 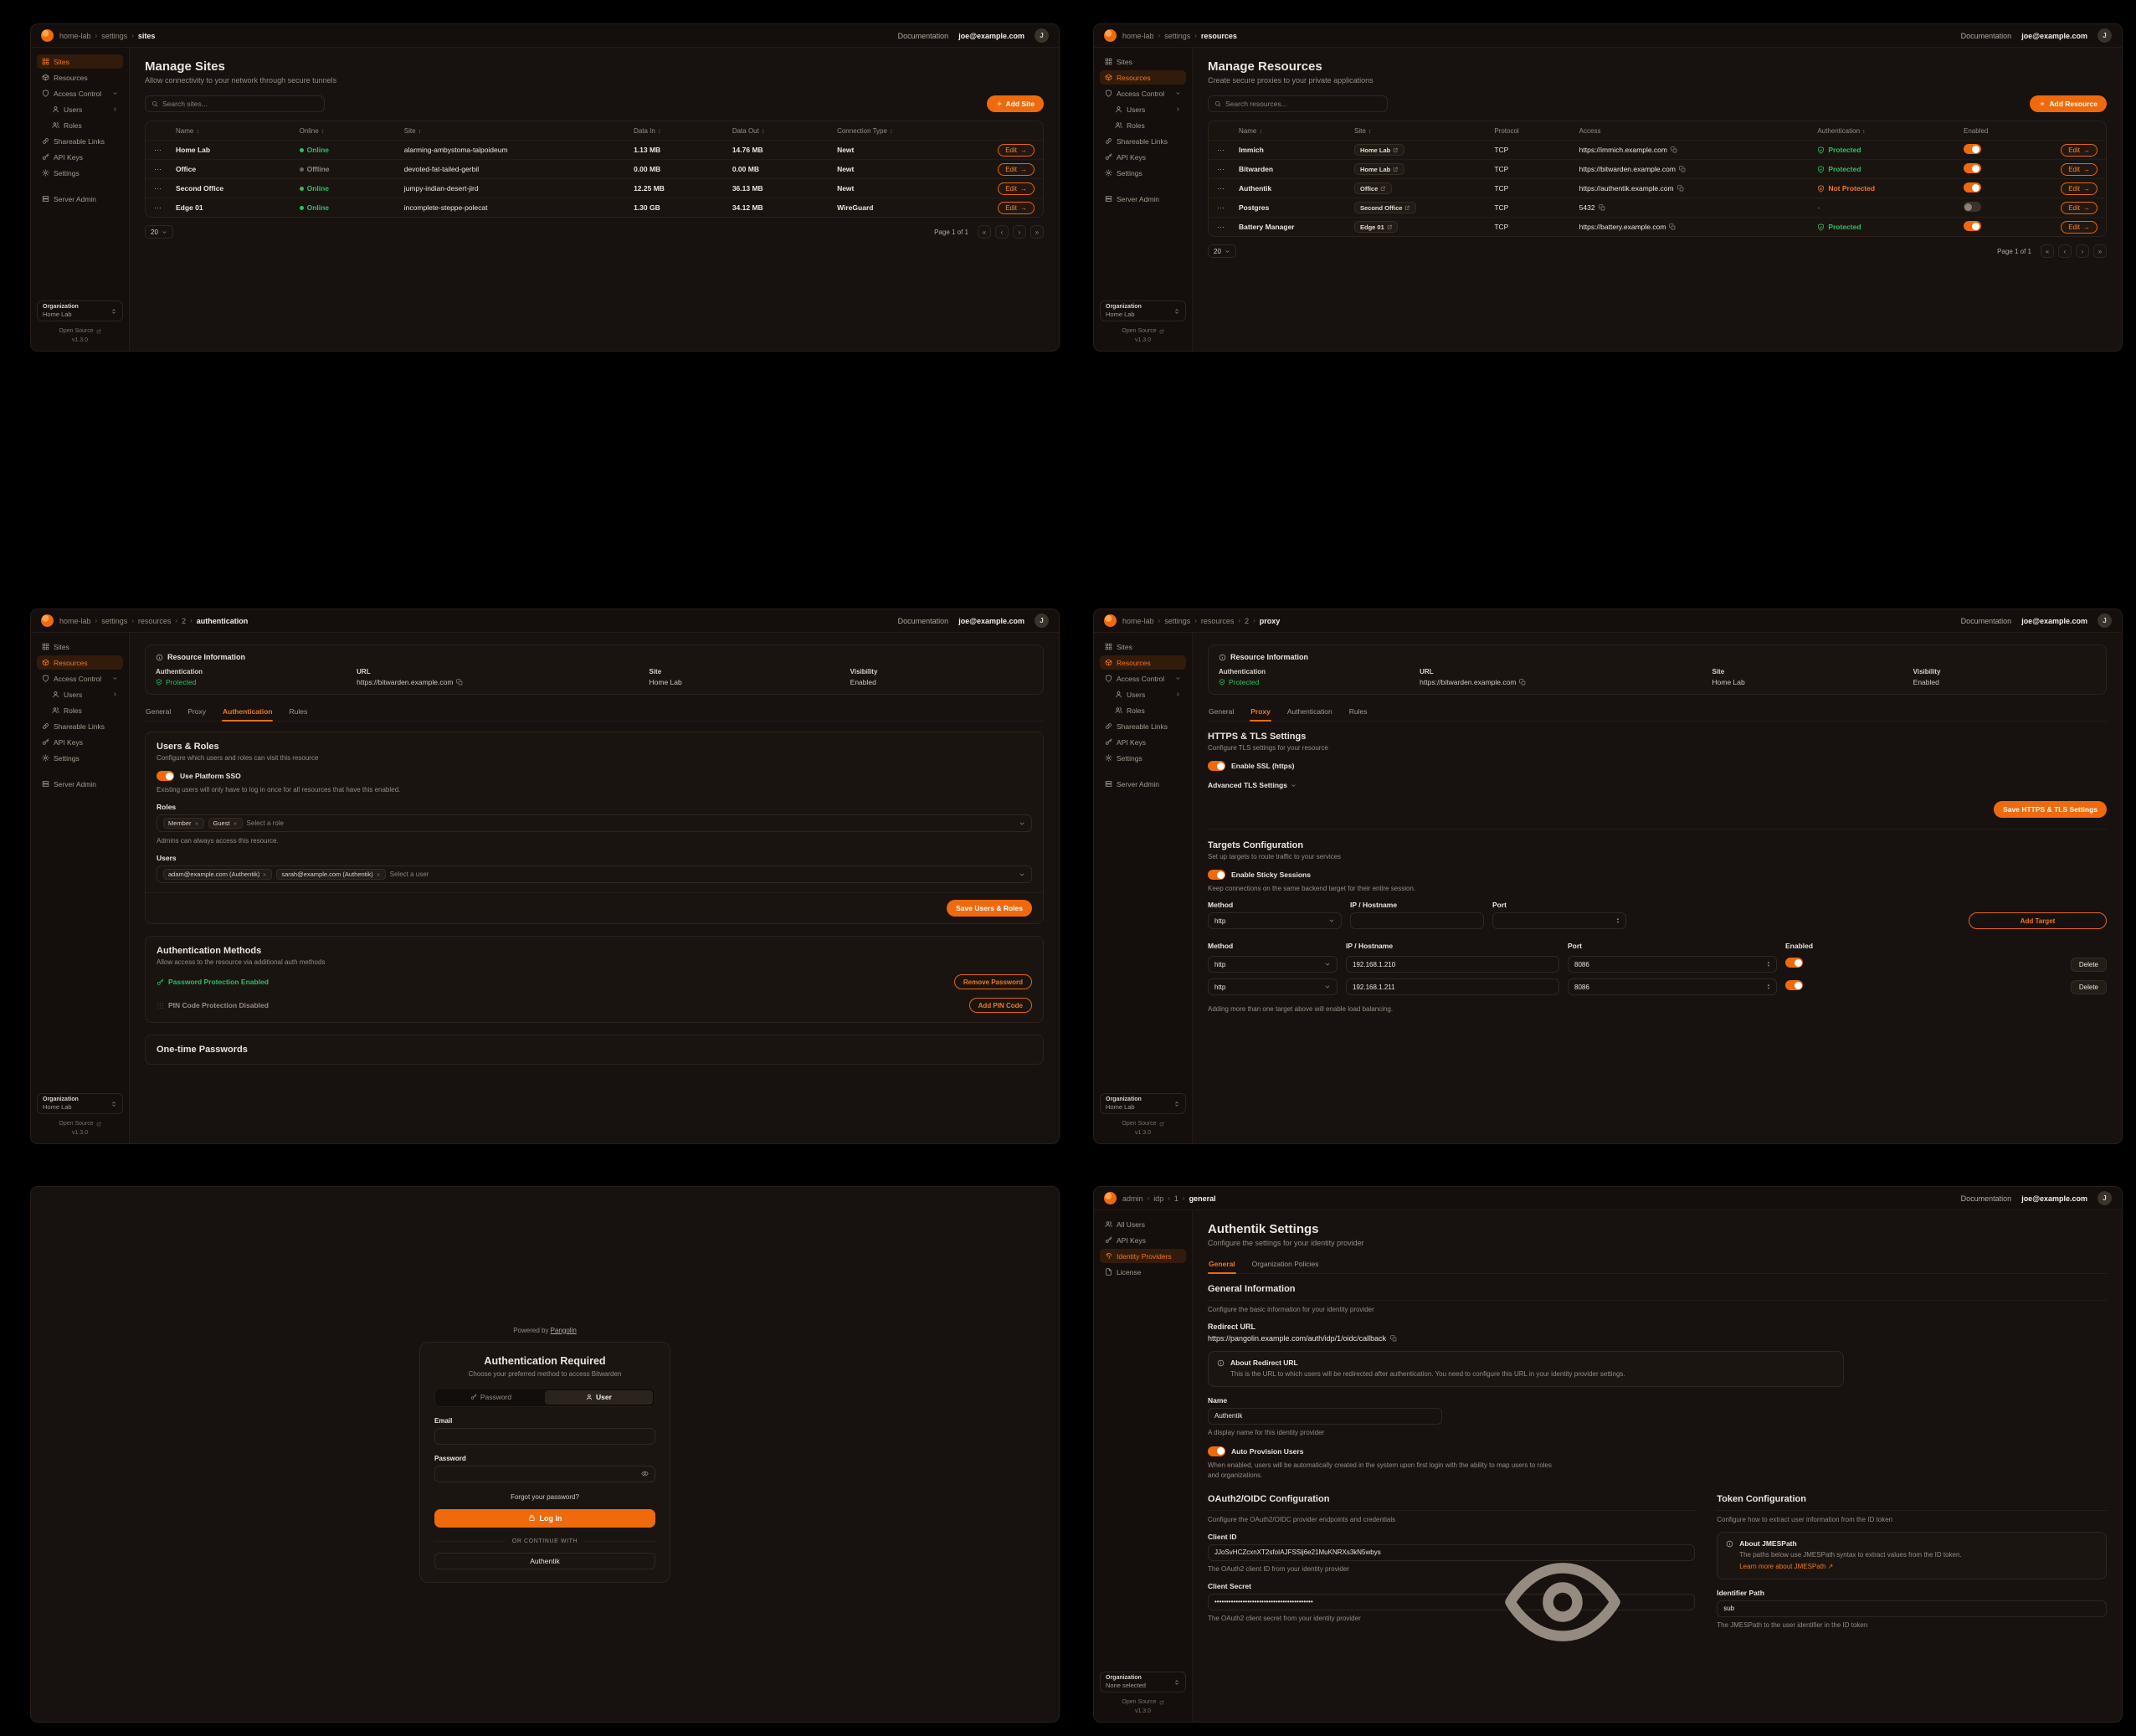 What do you see at coordinates (247, 714) in the screenshot?
I see `tab-authentication: Authentication` at bounding box center [247, 714].